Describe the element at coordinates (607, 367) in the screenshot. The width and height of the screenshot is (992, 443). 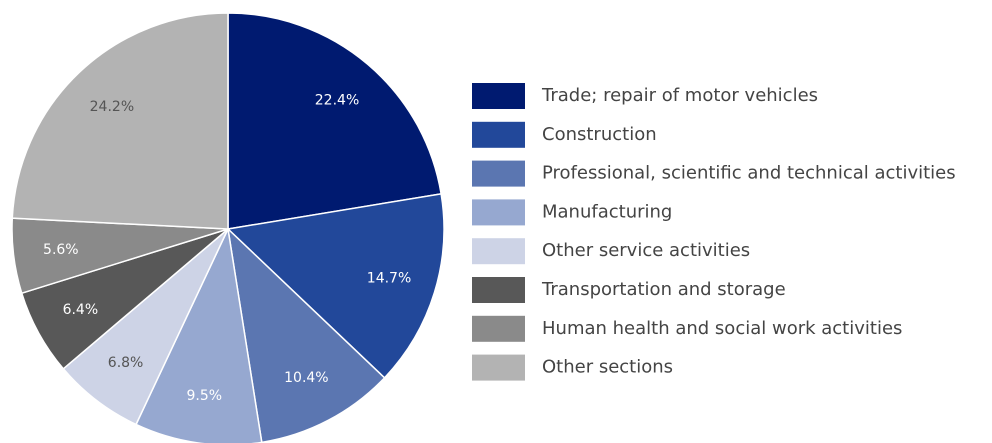
I see `legend-label: Other sections` at that location.